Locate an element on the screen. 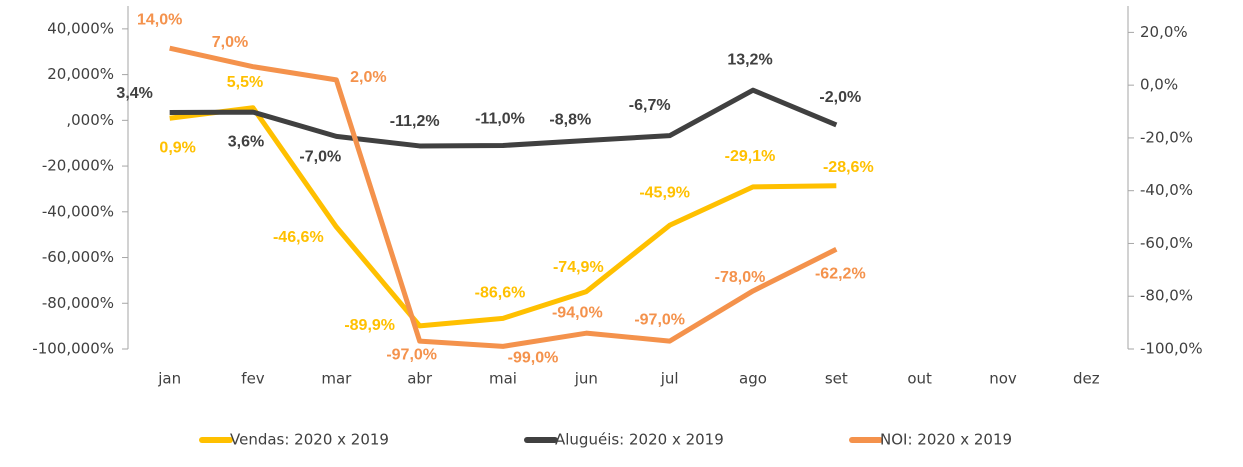  y2-tick-label: -40,0% is located at coordinates (1166, 190).